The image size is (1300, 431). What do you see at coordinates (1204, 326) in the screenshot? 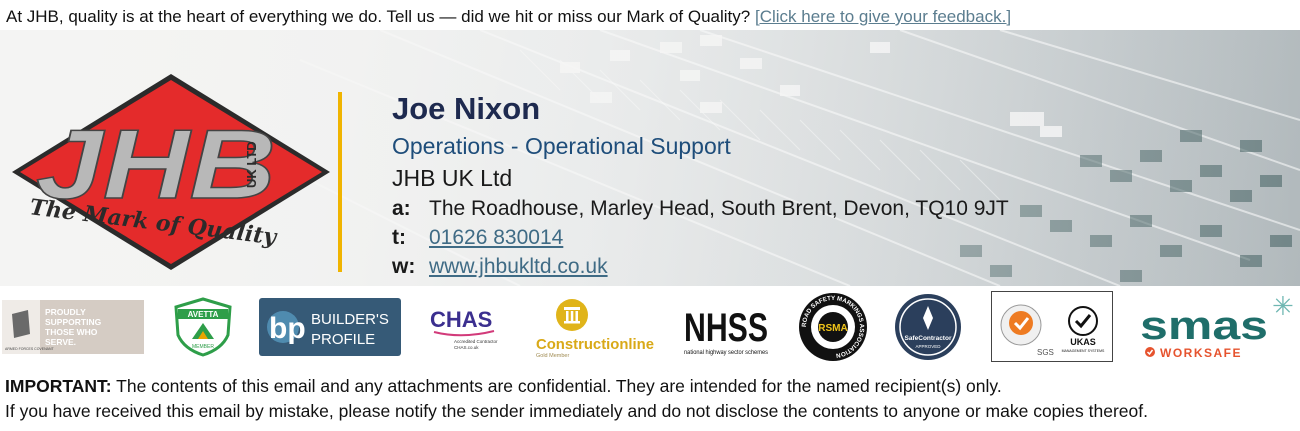
I see `smas-name: smas` at bounding box center [1204, 326].